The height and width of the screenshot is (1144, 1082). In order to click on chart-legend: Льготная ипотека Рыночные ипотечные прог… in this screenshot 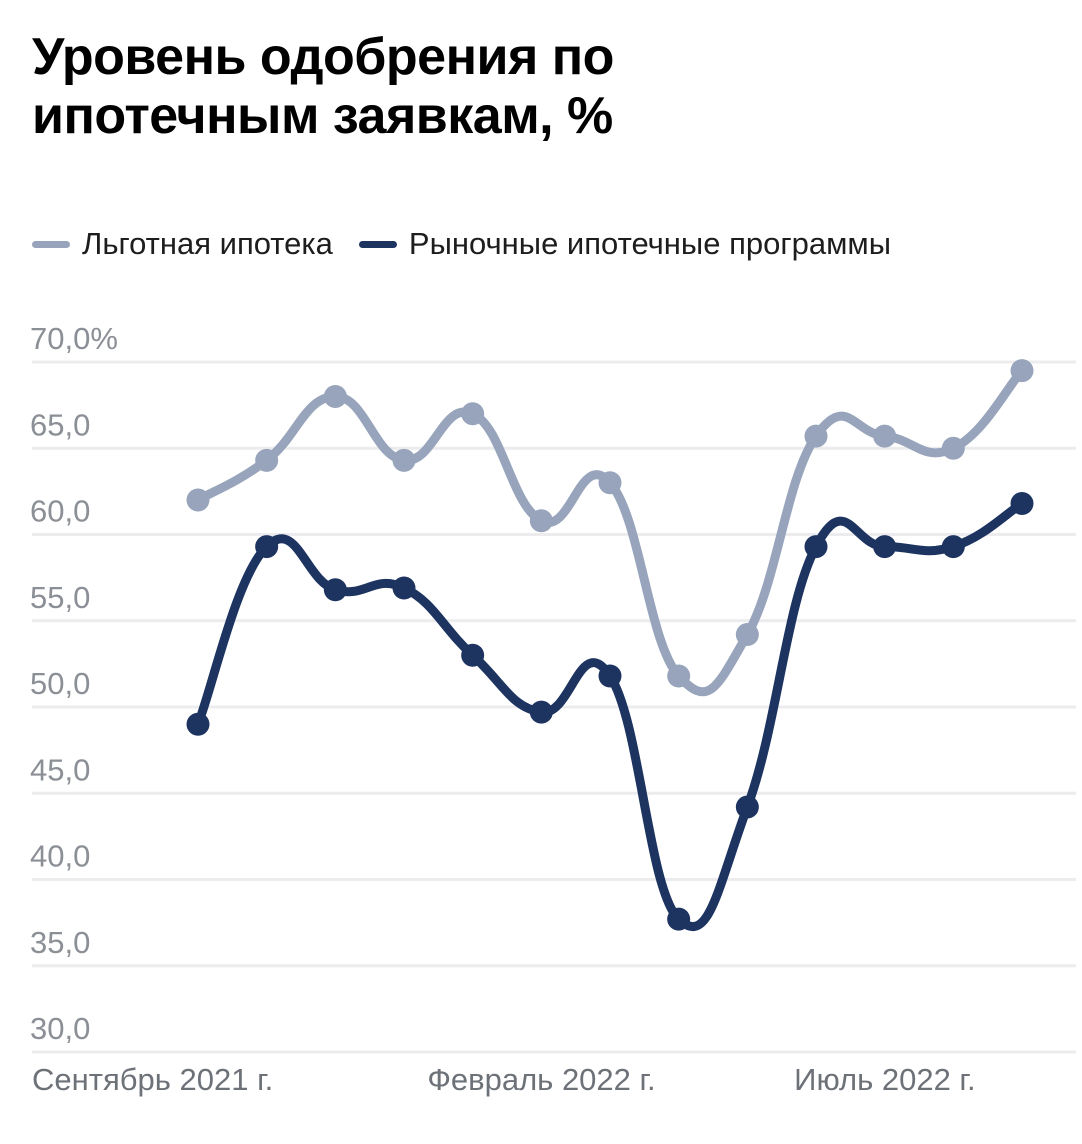, I will do `click(461, 244)`.